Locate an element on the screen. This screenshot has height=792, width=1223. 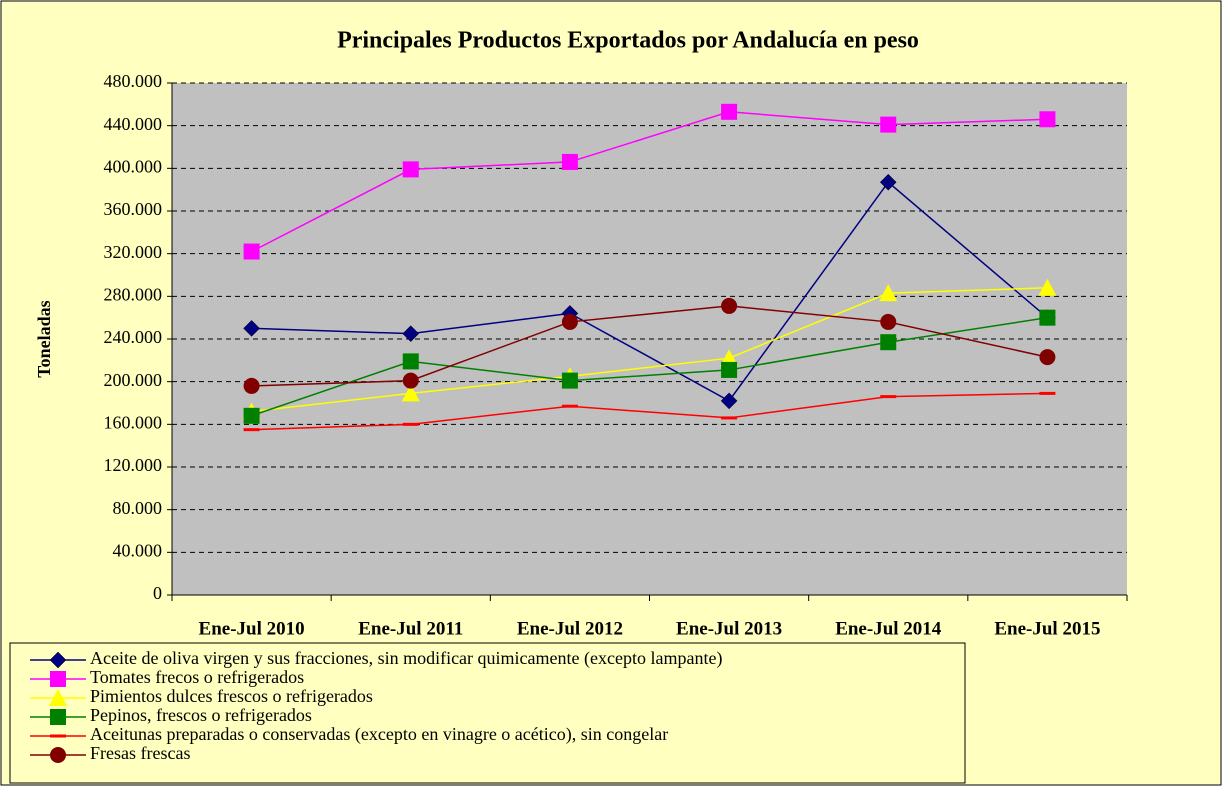
y-tick-label: 240.000 is located at coordinates (133, 337).